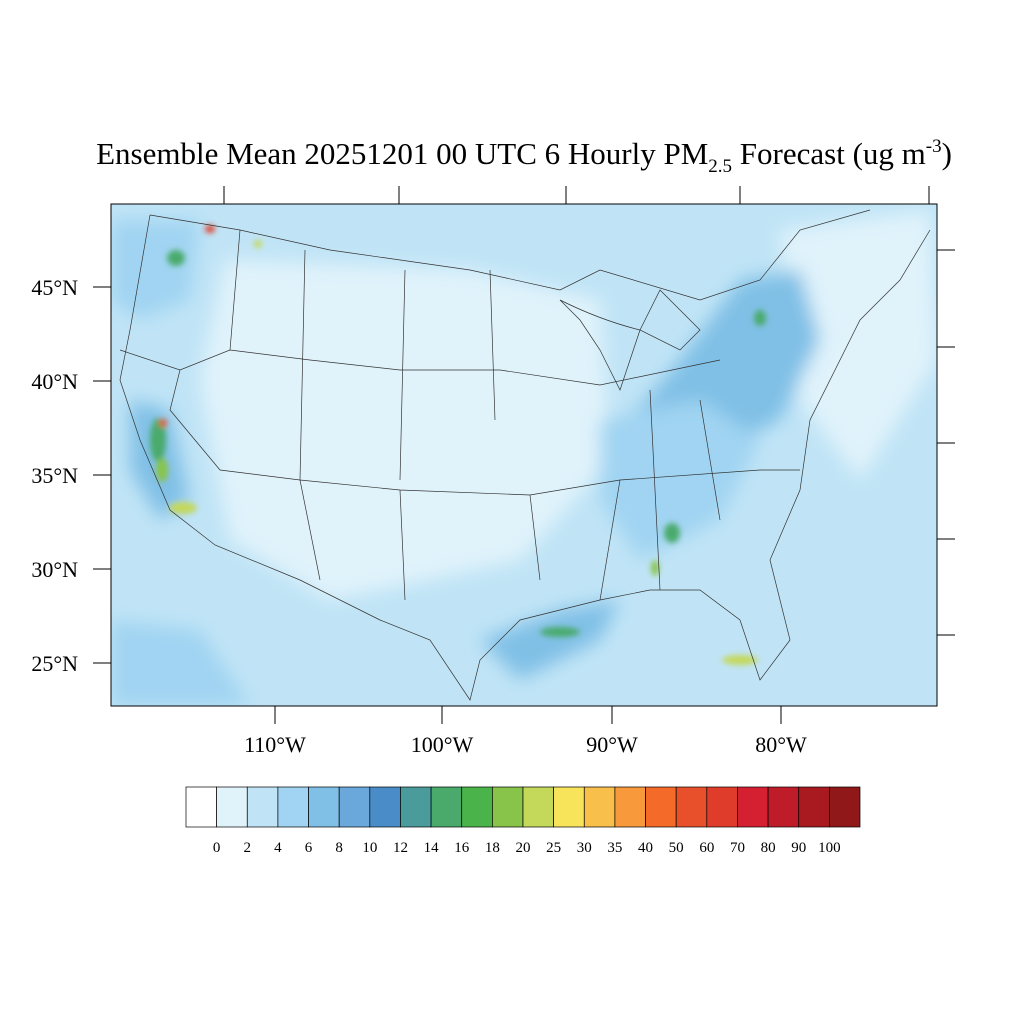 This screenshot has width=1024, height=1024. Describe the element at coordinates (720, 166) in the screenshot. I see `title-subscript: 2.5` at that location.